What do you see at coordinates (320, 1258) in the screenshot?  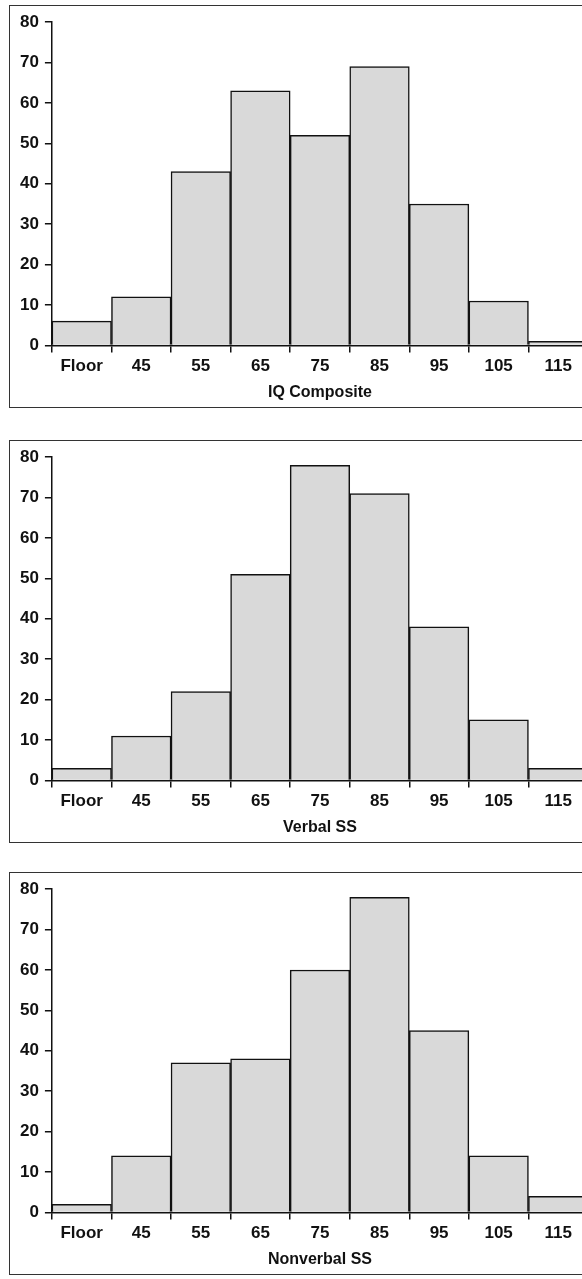 I see `x-axis-title: Nonverbal SS` at bounding box center [320, 1258].